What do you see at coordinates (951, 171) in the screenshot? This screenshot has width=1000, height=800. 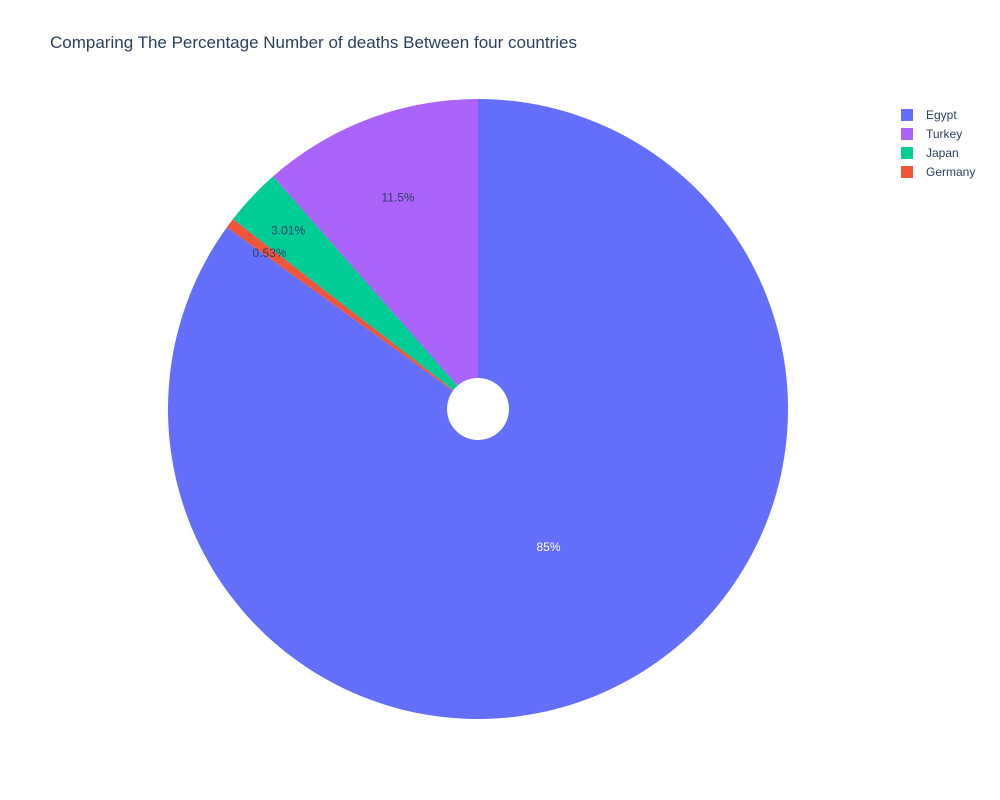 I see `legend-label-germany: Germany` at bounding box center [951, 171].